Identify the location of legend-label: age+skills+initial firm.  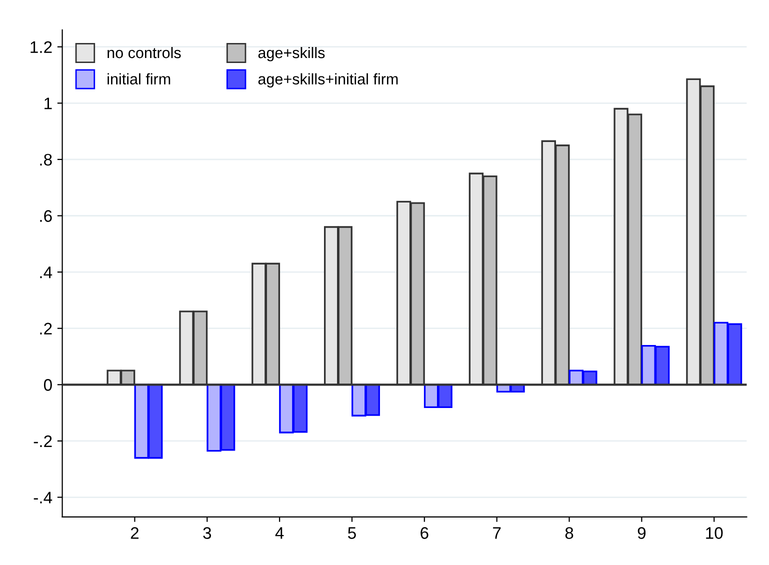
(328, 80).